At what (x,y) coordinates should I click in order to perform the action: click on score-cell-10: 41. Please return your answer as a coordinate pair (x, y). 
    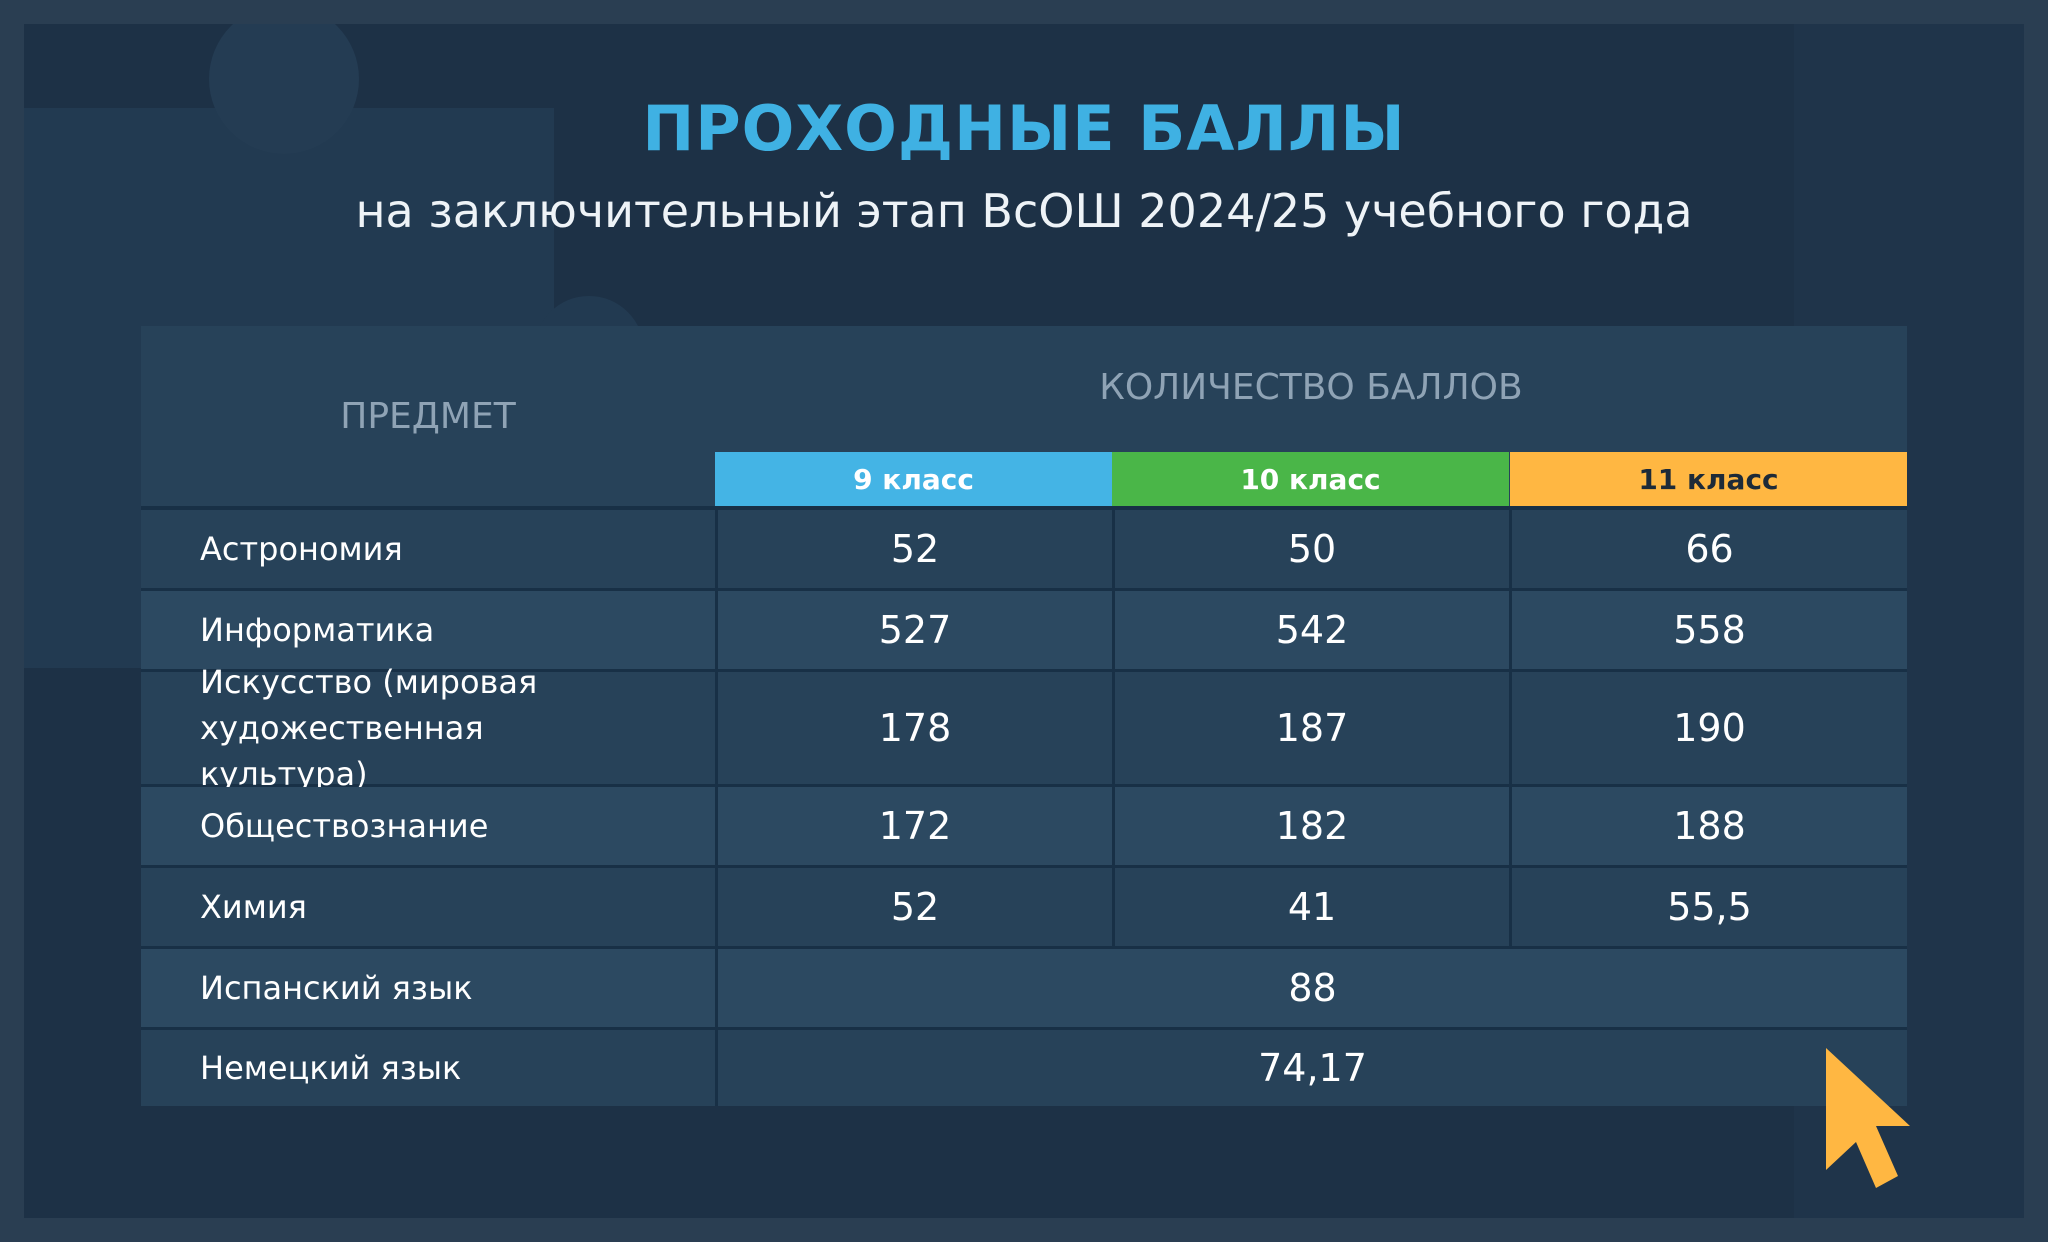
    Looking at the image, I should click on (1312, 907).